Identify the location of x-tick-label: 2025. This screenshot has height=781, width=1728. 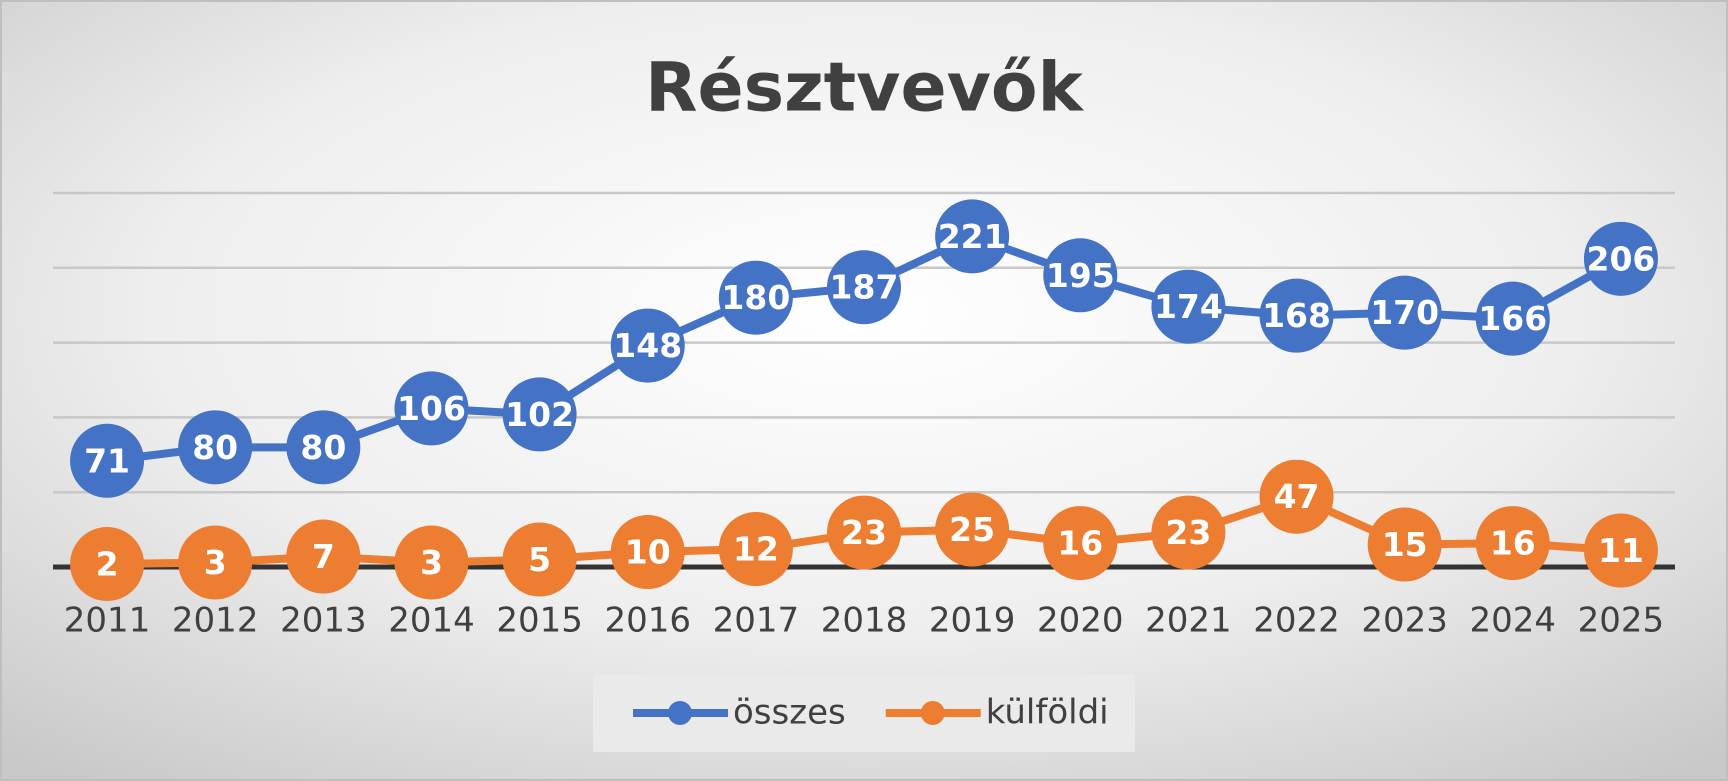
(1621, 621).